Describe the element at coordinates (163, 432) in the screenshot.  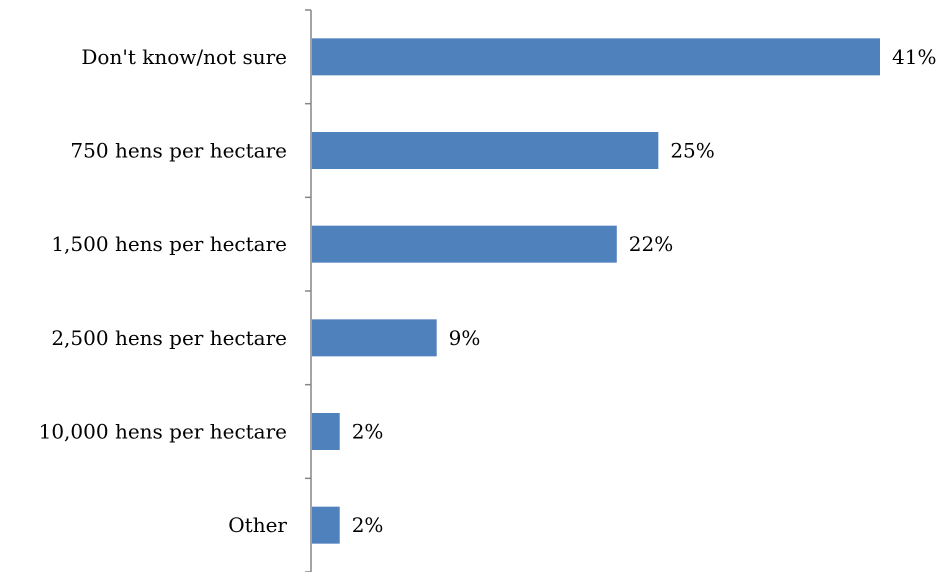
I see `category-label: 10,000 hens per hectare` at that location.